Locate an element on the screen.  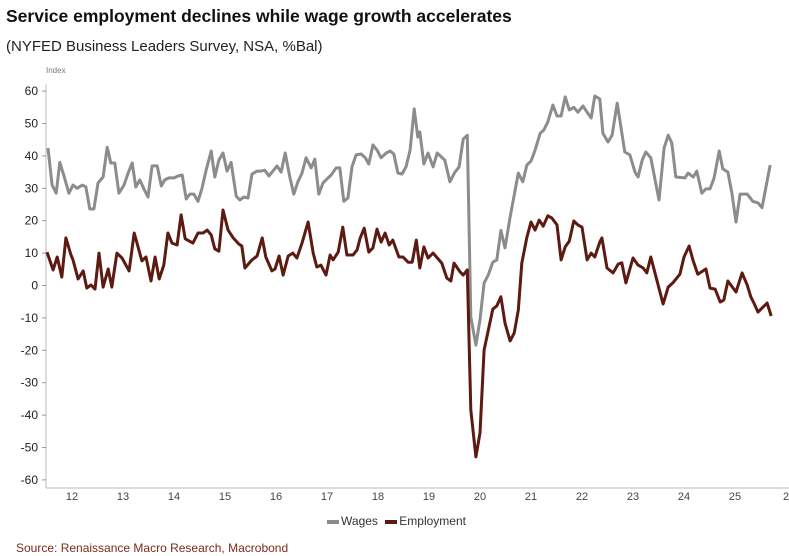
legend-label-employment: Employment is located at coordinates (432, 521).